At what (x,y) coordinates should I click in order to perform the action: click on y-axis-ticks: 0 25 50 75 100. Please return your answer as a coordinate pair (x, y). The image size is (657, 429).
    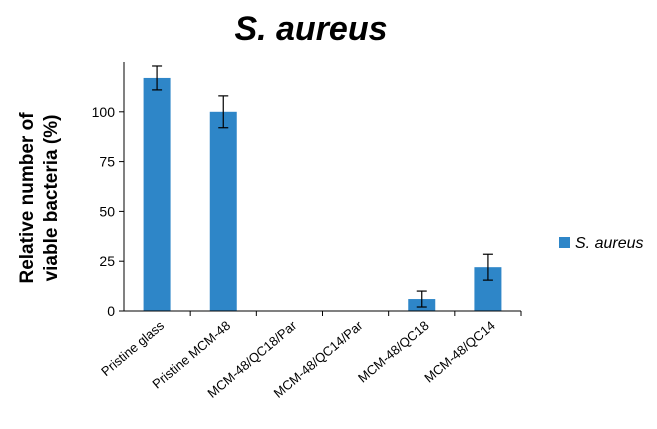
    Looking at the image, I should click on (108, 211).